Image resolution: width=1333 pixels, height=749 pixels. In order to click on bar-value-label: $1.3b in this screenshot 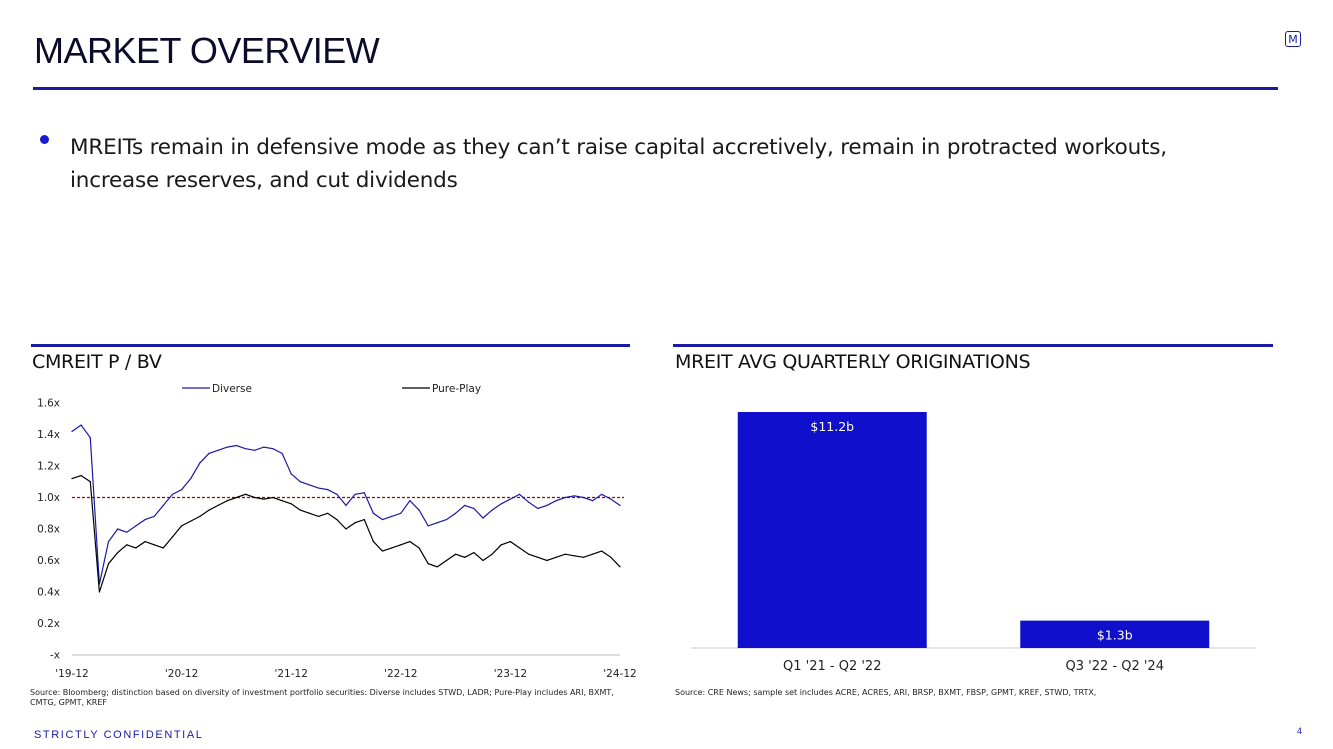, I will do `click(1115, 635)`.